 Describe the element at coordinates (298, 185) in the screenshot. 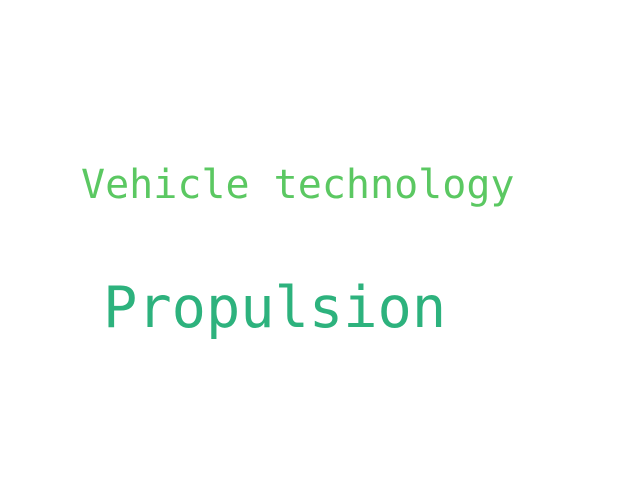

I see `word-vehicle-technology: Vehicle technology` at that location.